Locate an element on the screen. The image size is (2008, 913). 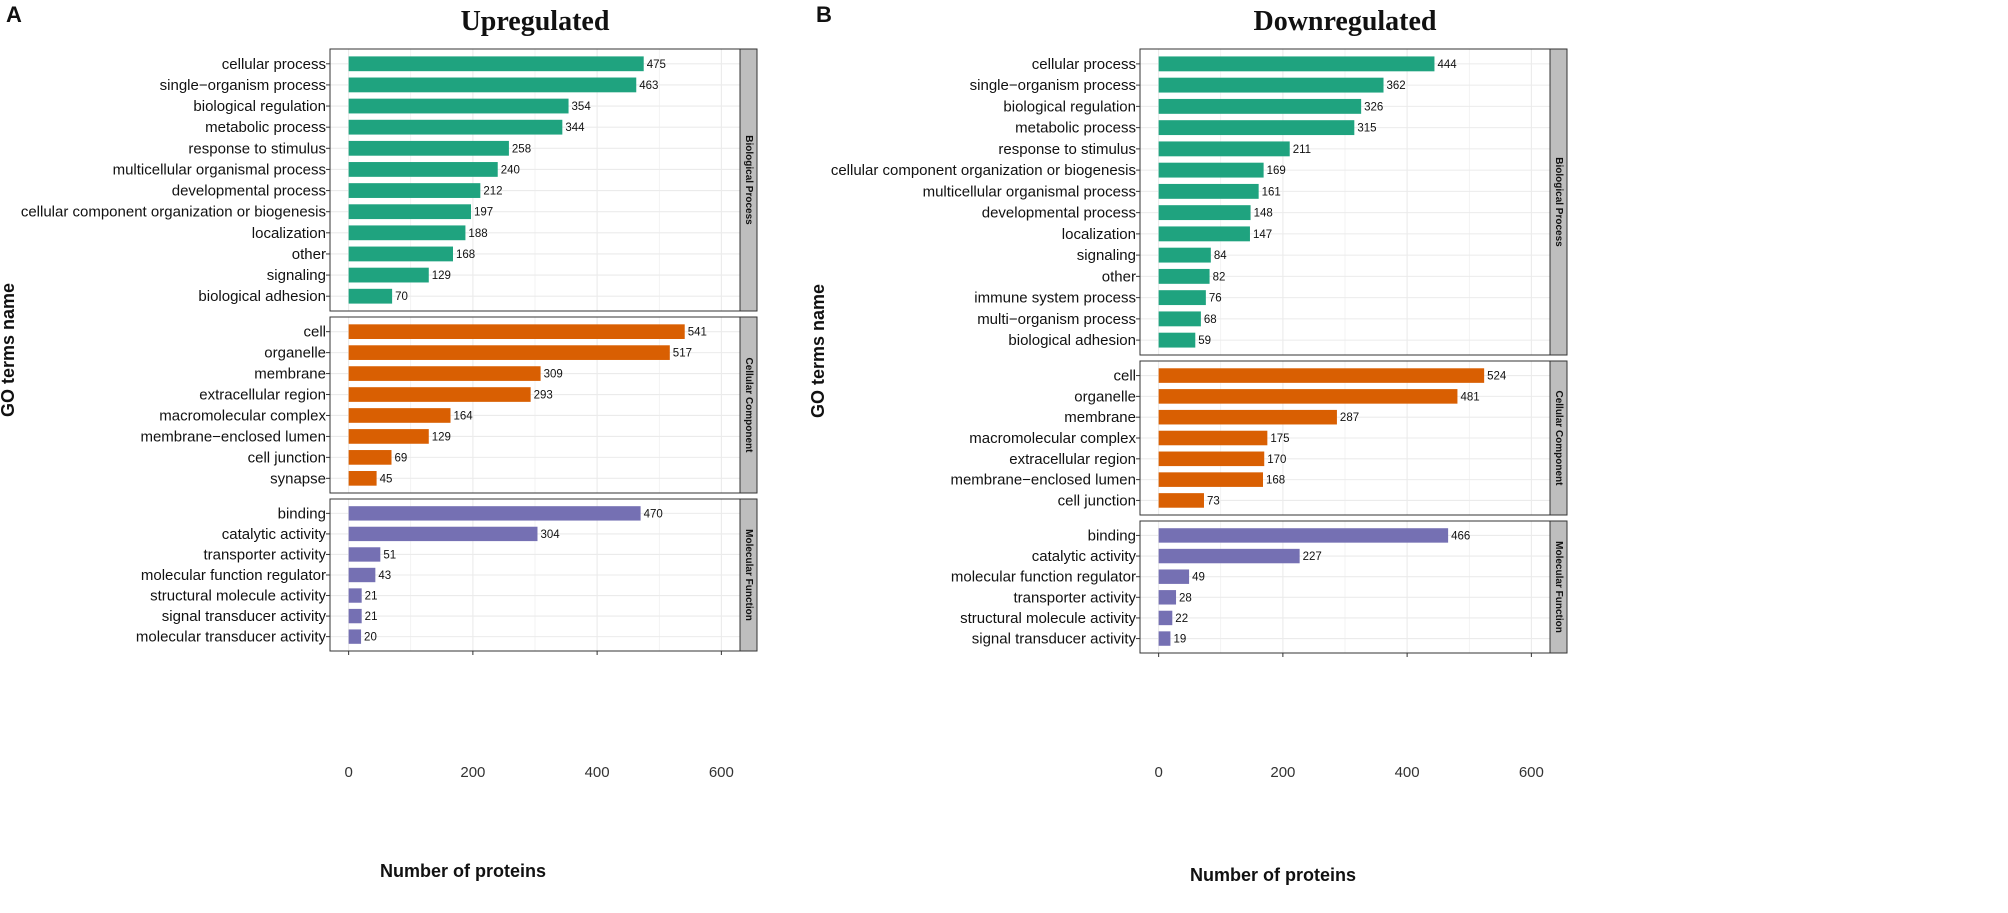
bar-value-label: 169 is located at coordinates (1276, 171).